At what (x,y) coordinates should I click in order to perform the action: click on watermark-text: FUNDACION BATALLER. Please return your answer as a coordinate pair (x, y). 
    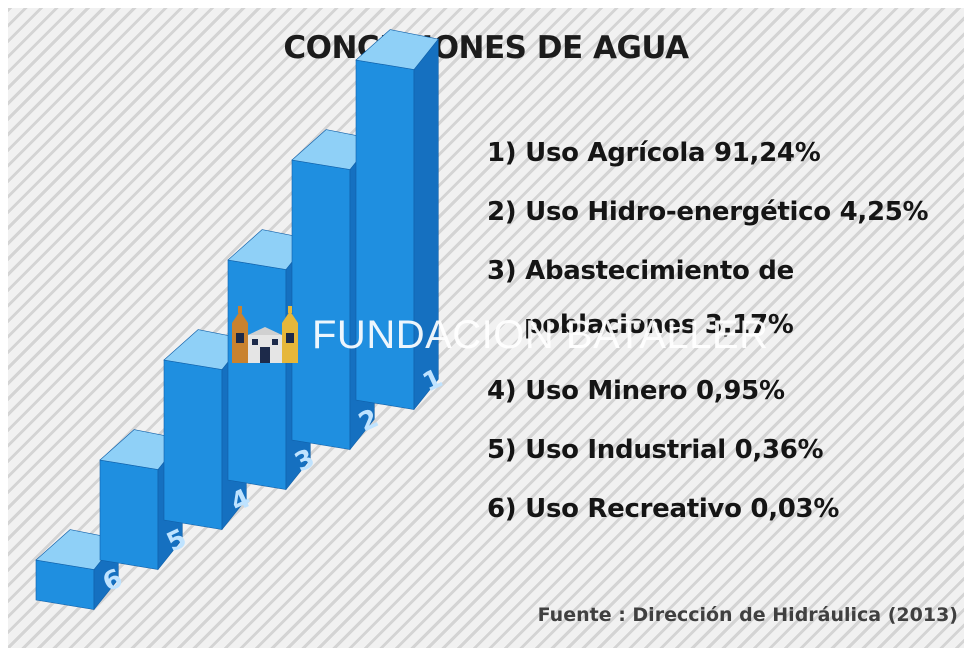
    Looking at the image, I should click on (540, 334).